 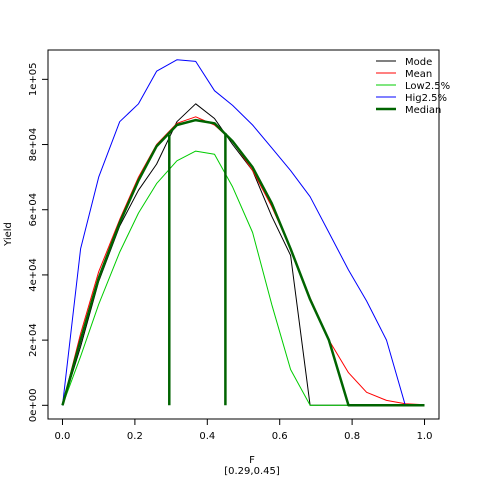 I want to click on x-tick-label: 1.0, so click(x=425, y=436).